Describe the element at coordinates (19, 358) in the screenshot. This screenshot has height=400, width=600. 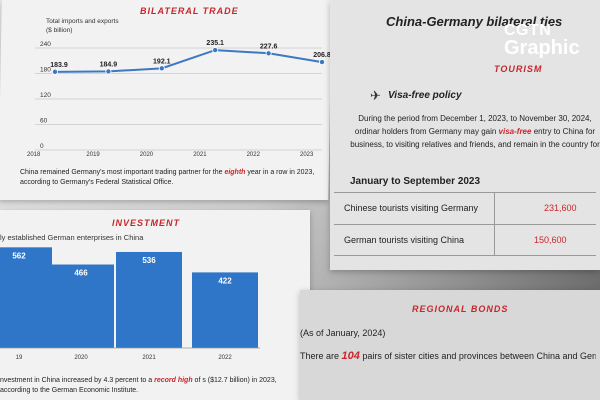
I see `x-tick-label: 19` at that location.